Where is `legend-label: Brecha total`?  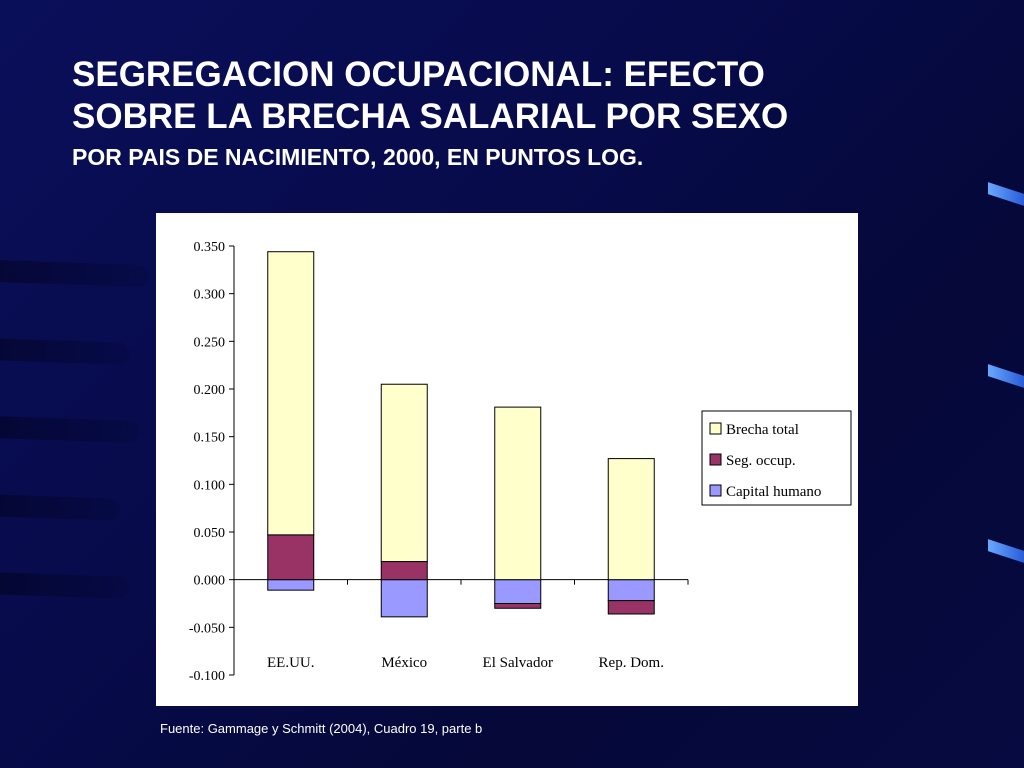 legend-label: Brecha total is located at coordinates (762, 430).